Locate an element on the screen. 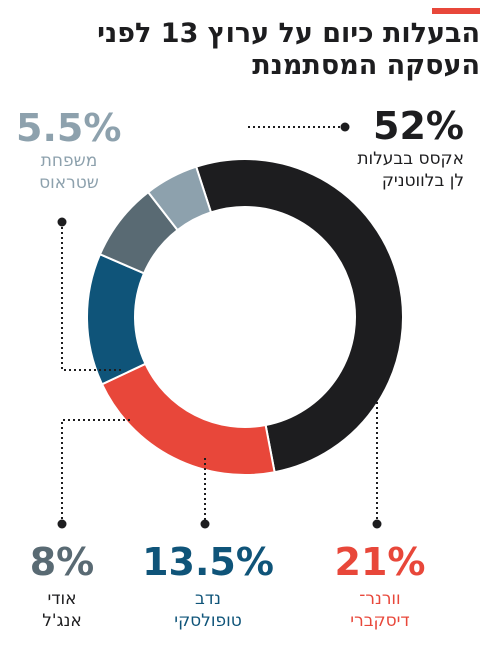 The width and height of the screenshot is (490, 650). name-label-slice-1: וורנר־ דיסקברי is located at coordinates (380, 610).